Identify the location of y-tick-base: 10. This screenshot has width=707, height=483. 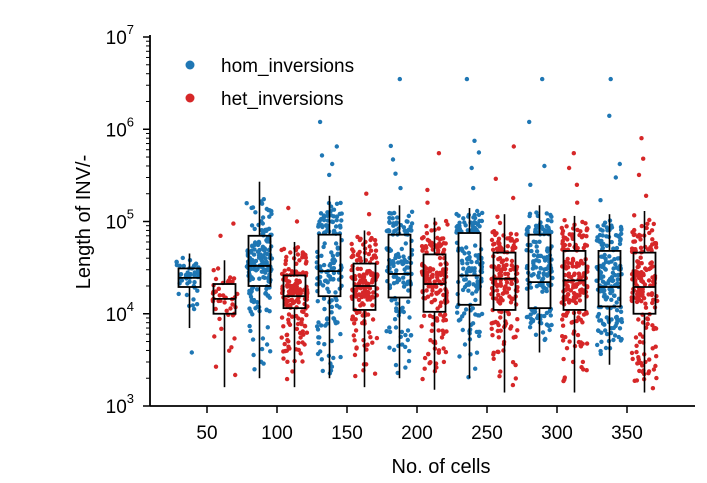
(116, 223).